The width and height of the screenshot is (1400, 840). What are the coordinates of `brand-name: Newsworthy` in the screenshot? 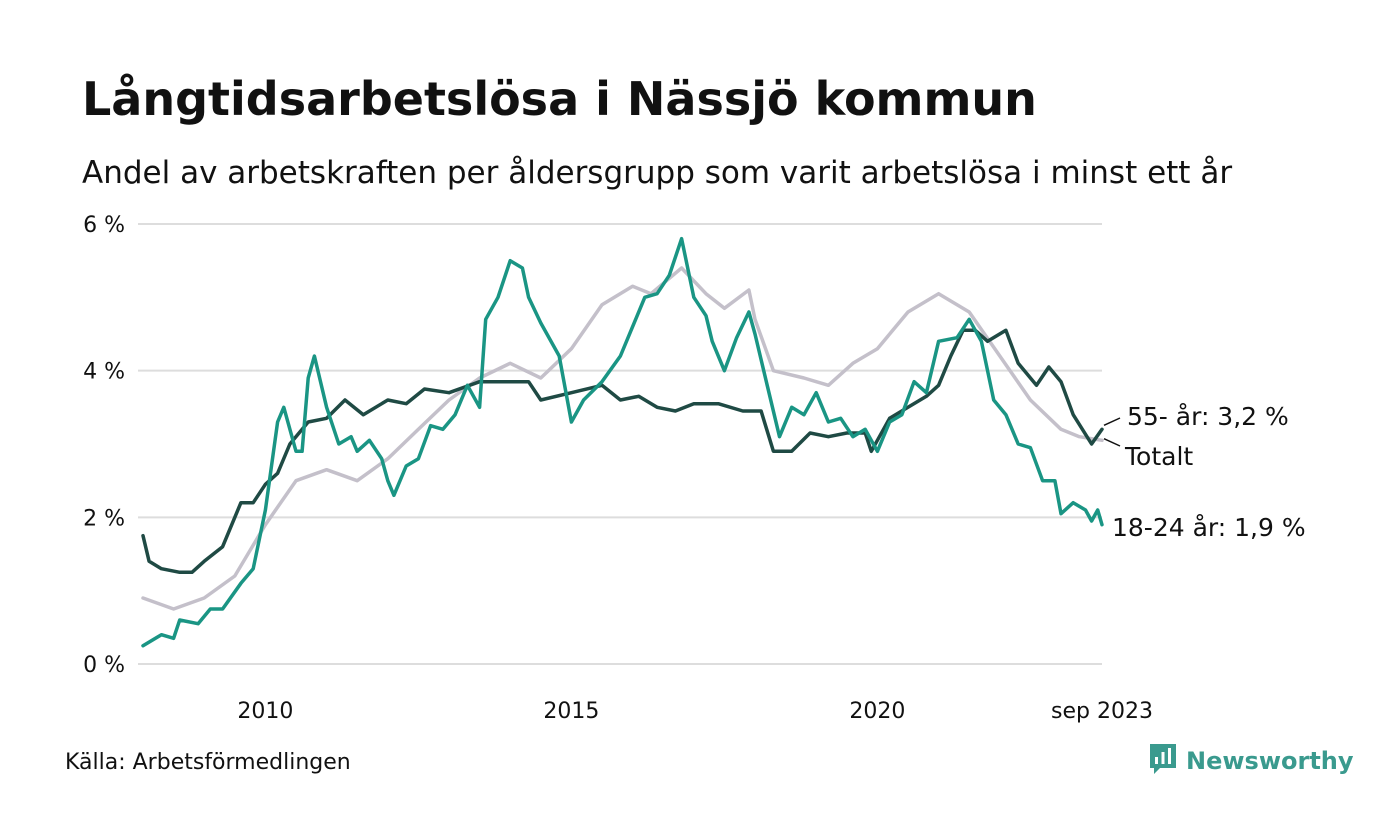 It's located at (1270, 761).